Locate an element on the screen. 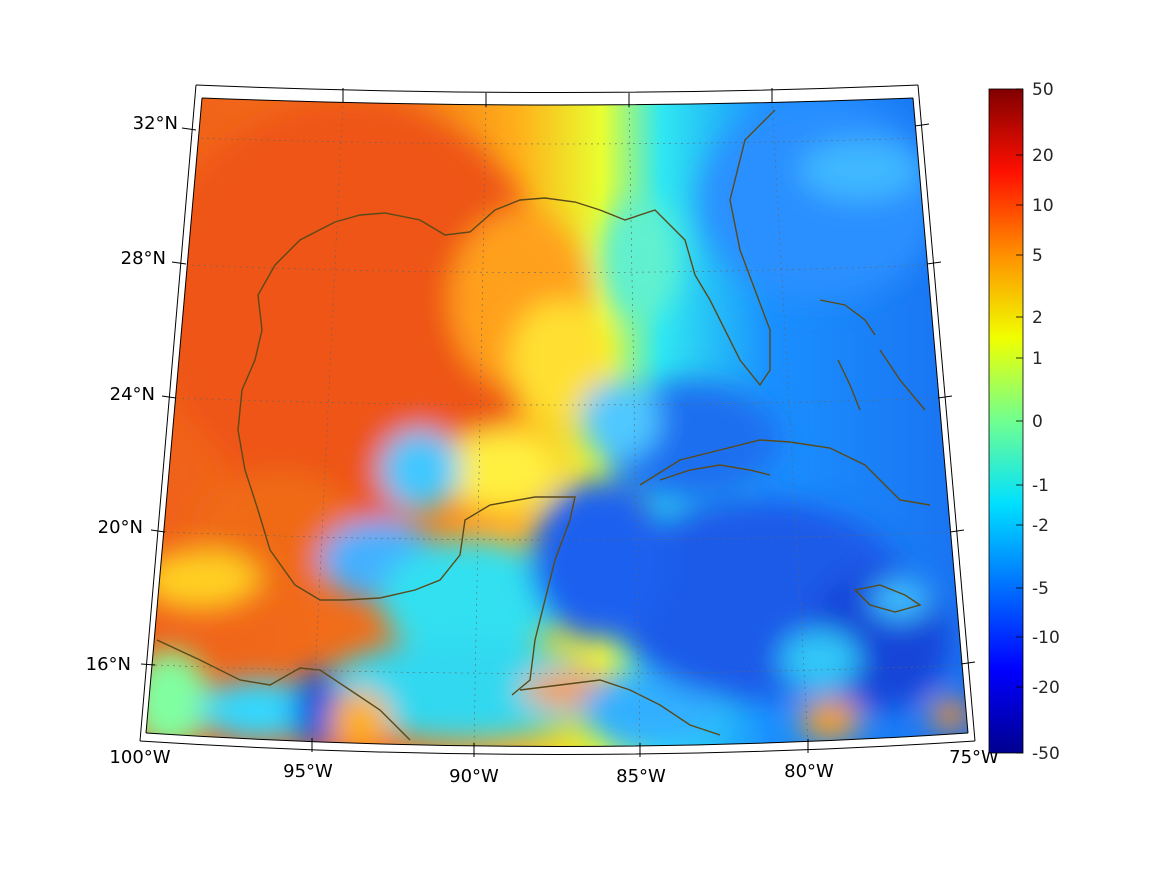 Image resolution: width=1167 pixels, height=875 pixels. lon-labels: 100°W 95°W 90°W 85°W 80°W 75°W is located at coordinates (554, 767).